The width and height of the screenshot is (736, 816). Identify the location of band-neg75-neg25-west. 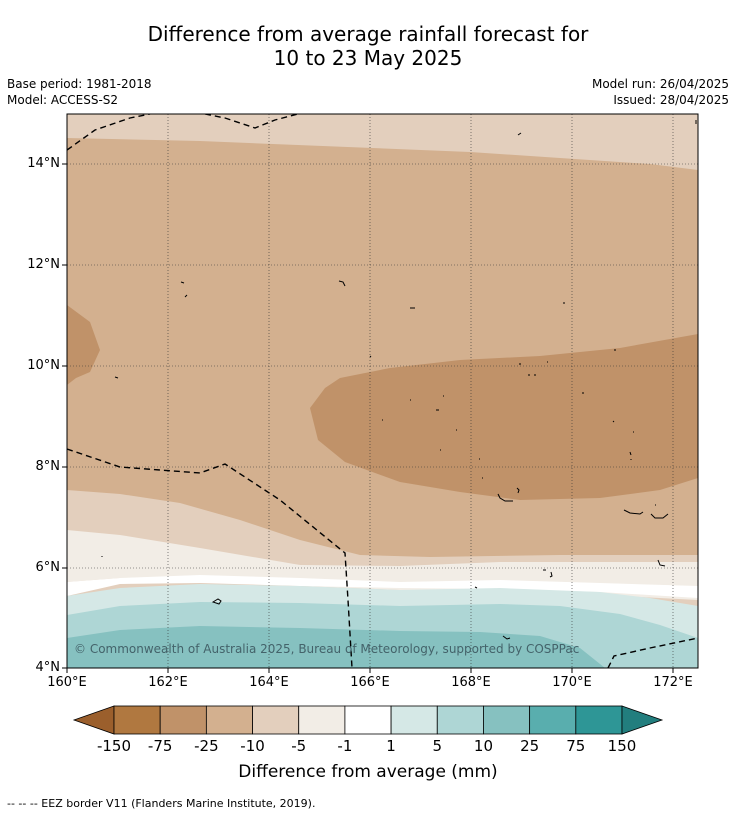
(83, 345).